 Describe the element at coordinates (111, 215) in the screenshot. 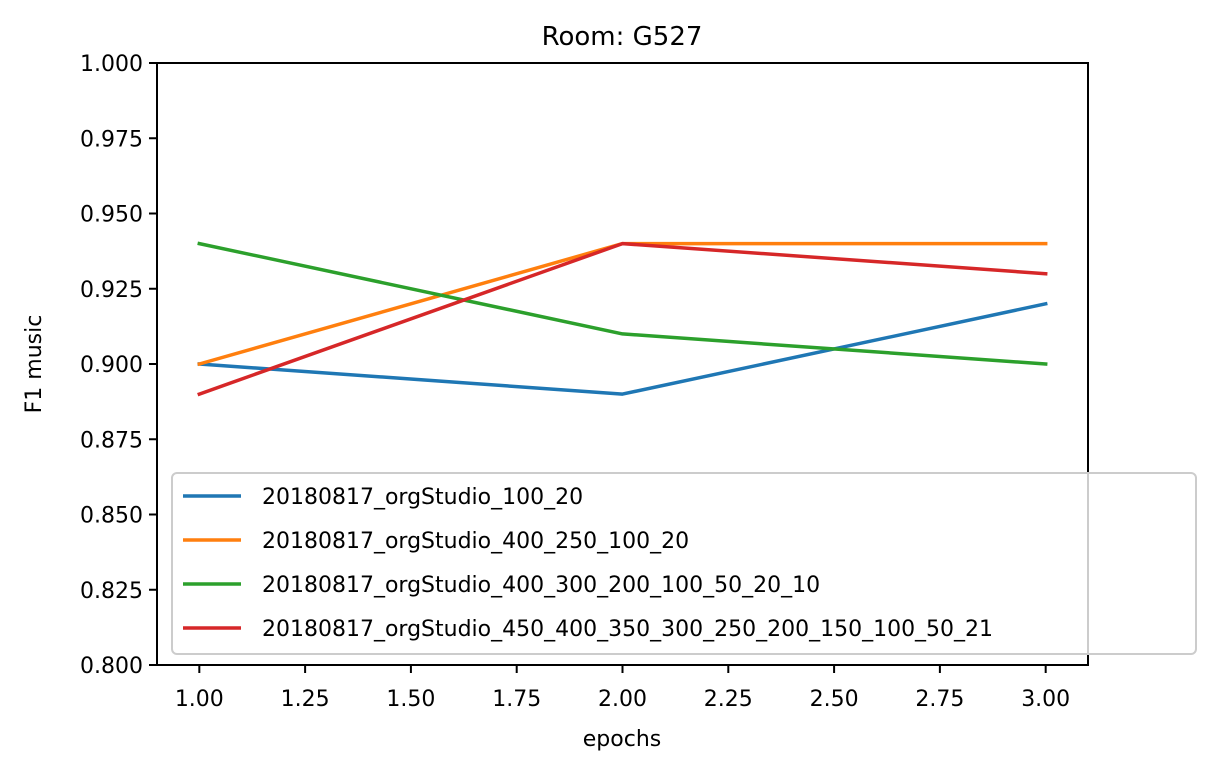

I see `y-tick-label: 0.950` at that location.